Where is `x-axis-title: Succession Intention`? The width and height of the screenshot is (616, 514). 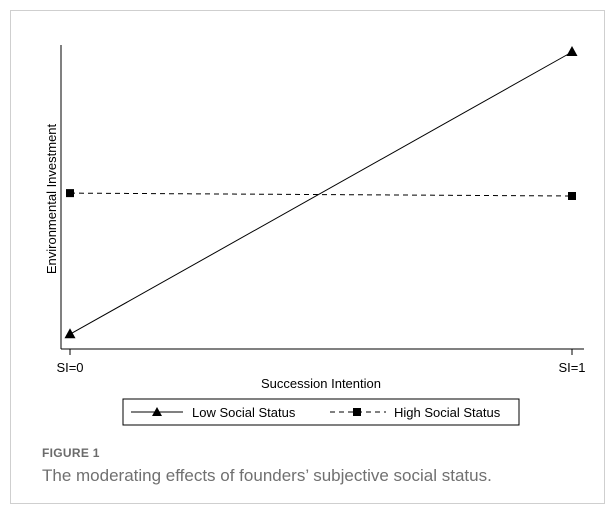 x-axis-title: Succession Intention is located at coordinates (321, 383).